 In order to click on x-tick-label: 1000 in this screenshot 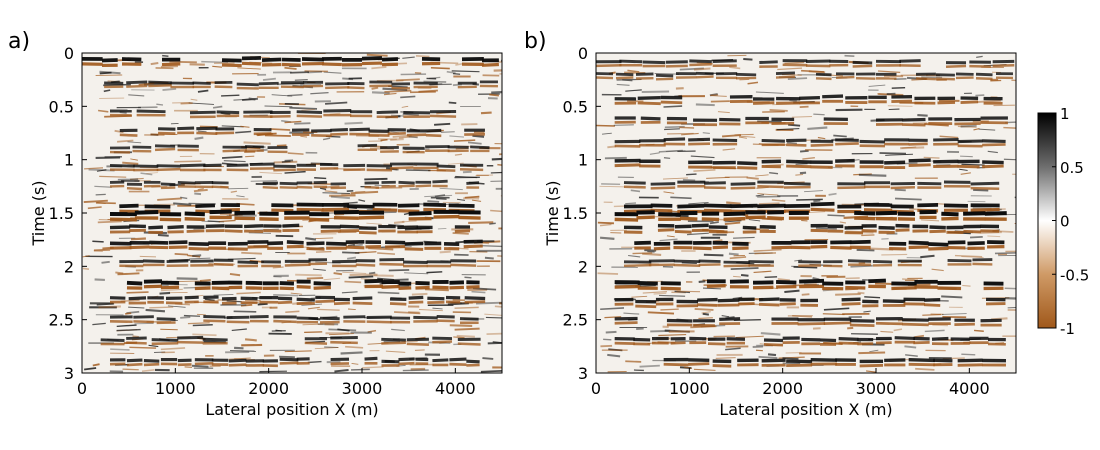, I will do `click(175, 388)`.